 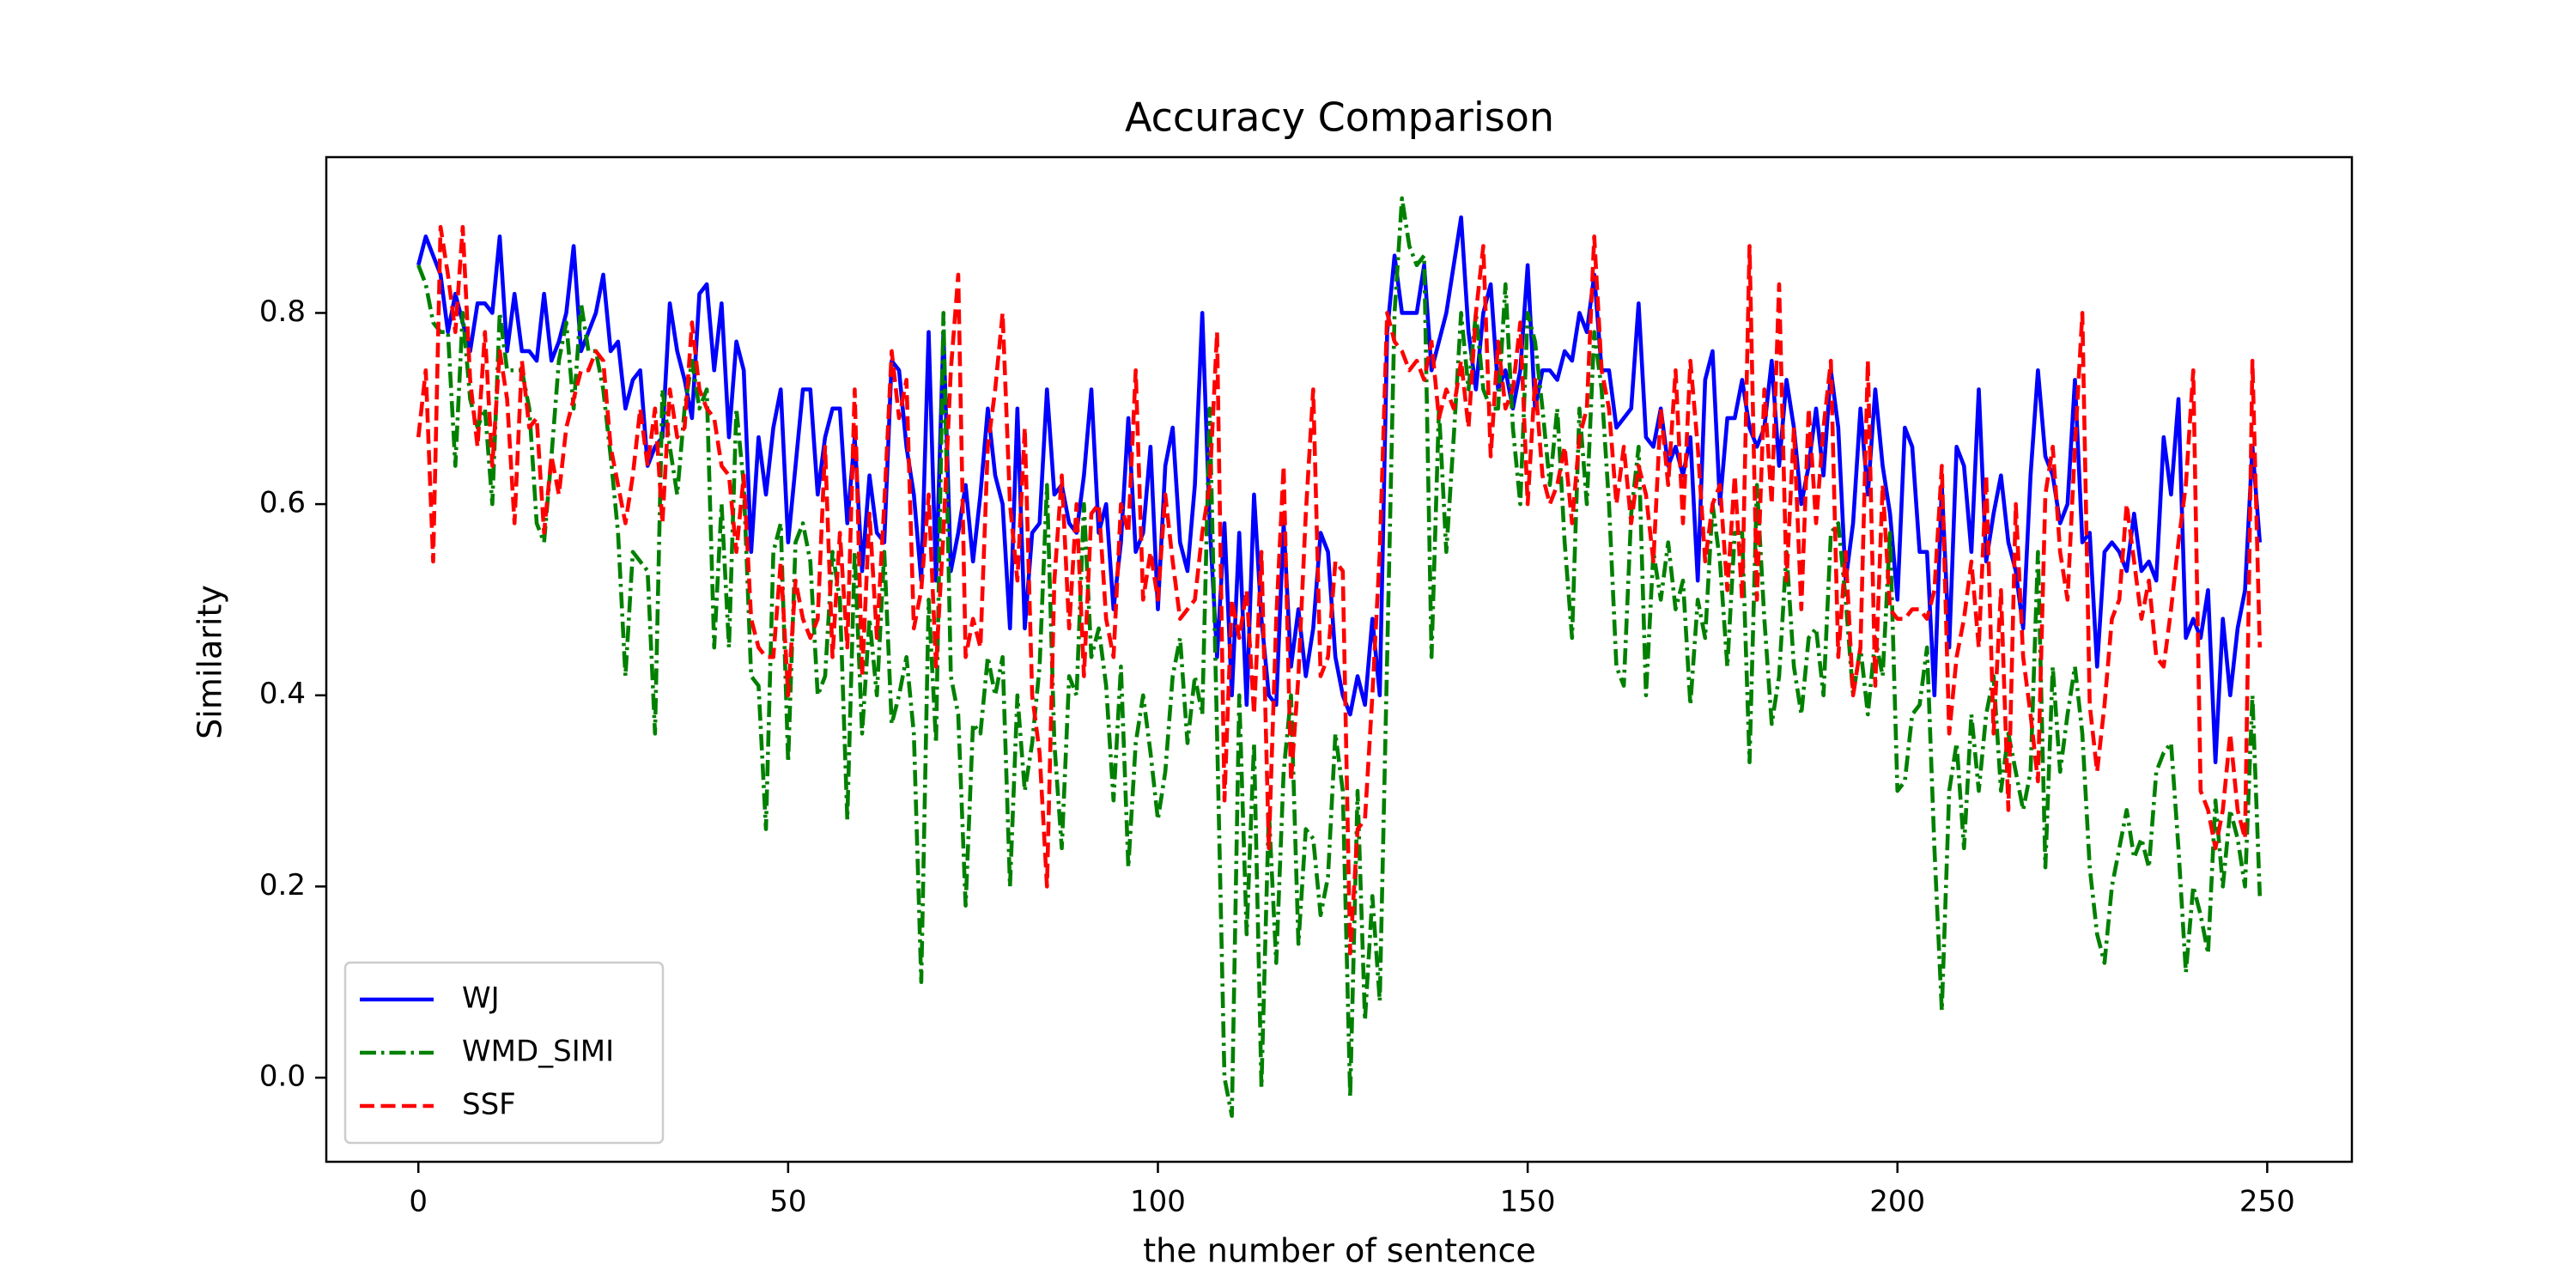 What do you see at coordinates (1528, 1202) in the screenshot?
I see `x-tick-label: 150` at bounding box center [1528, 1202].